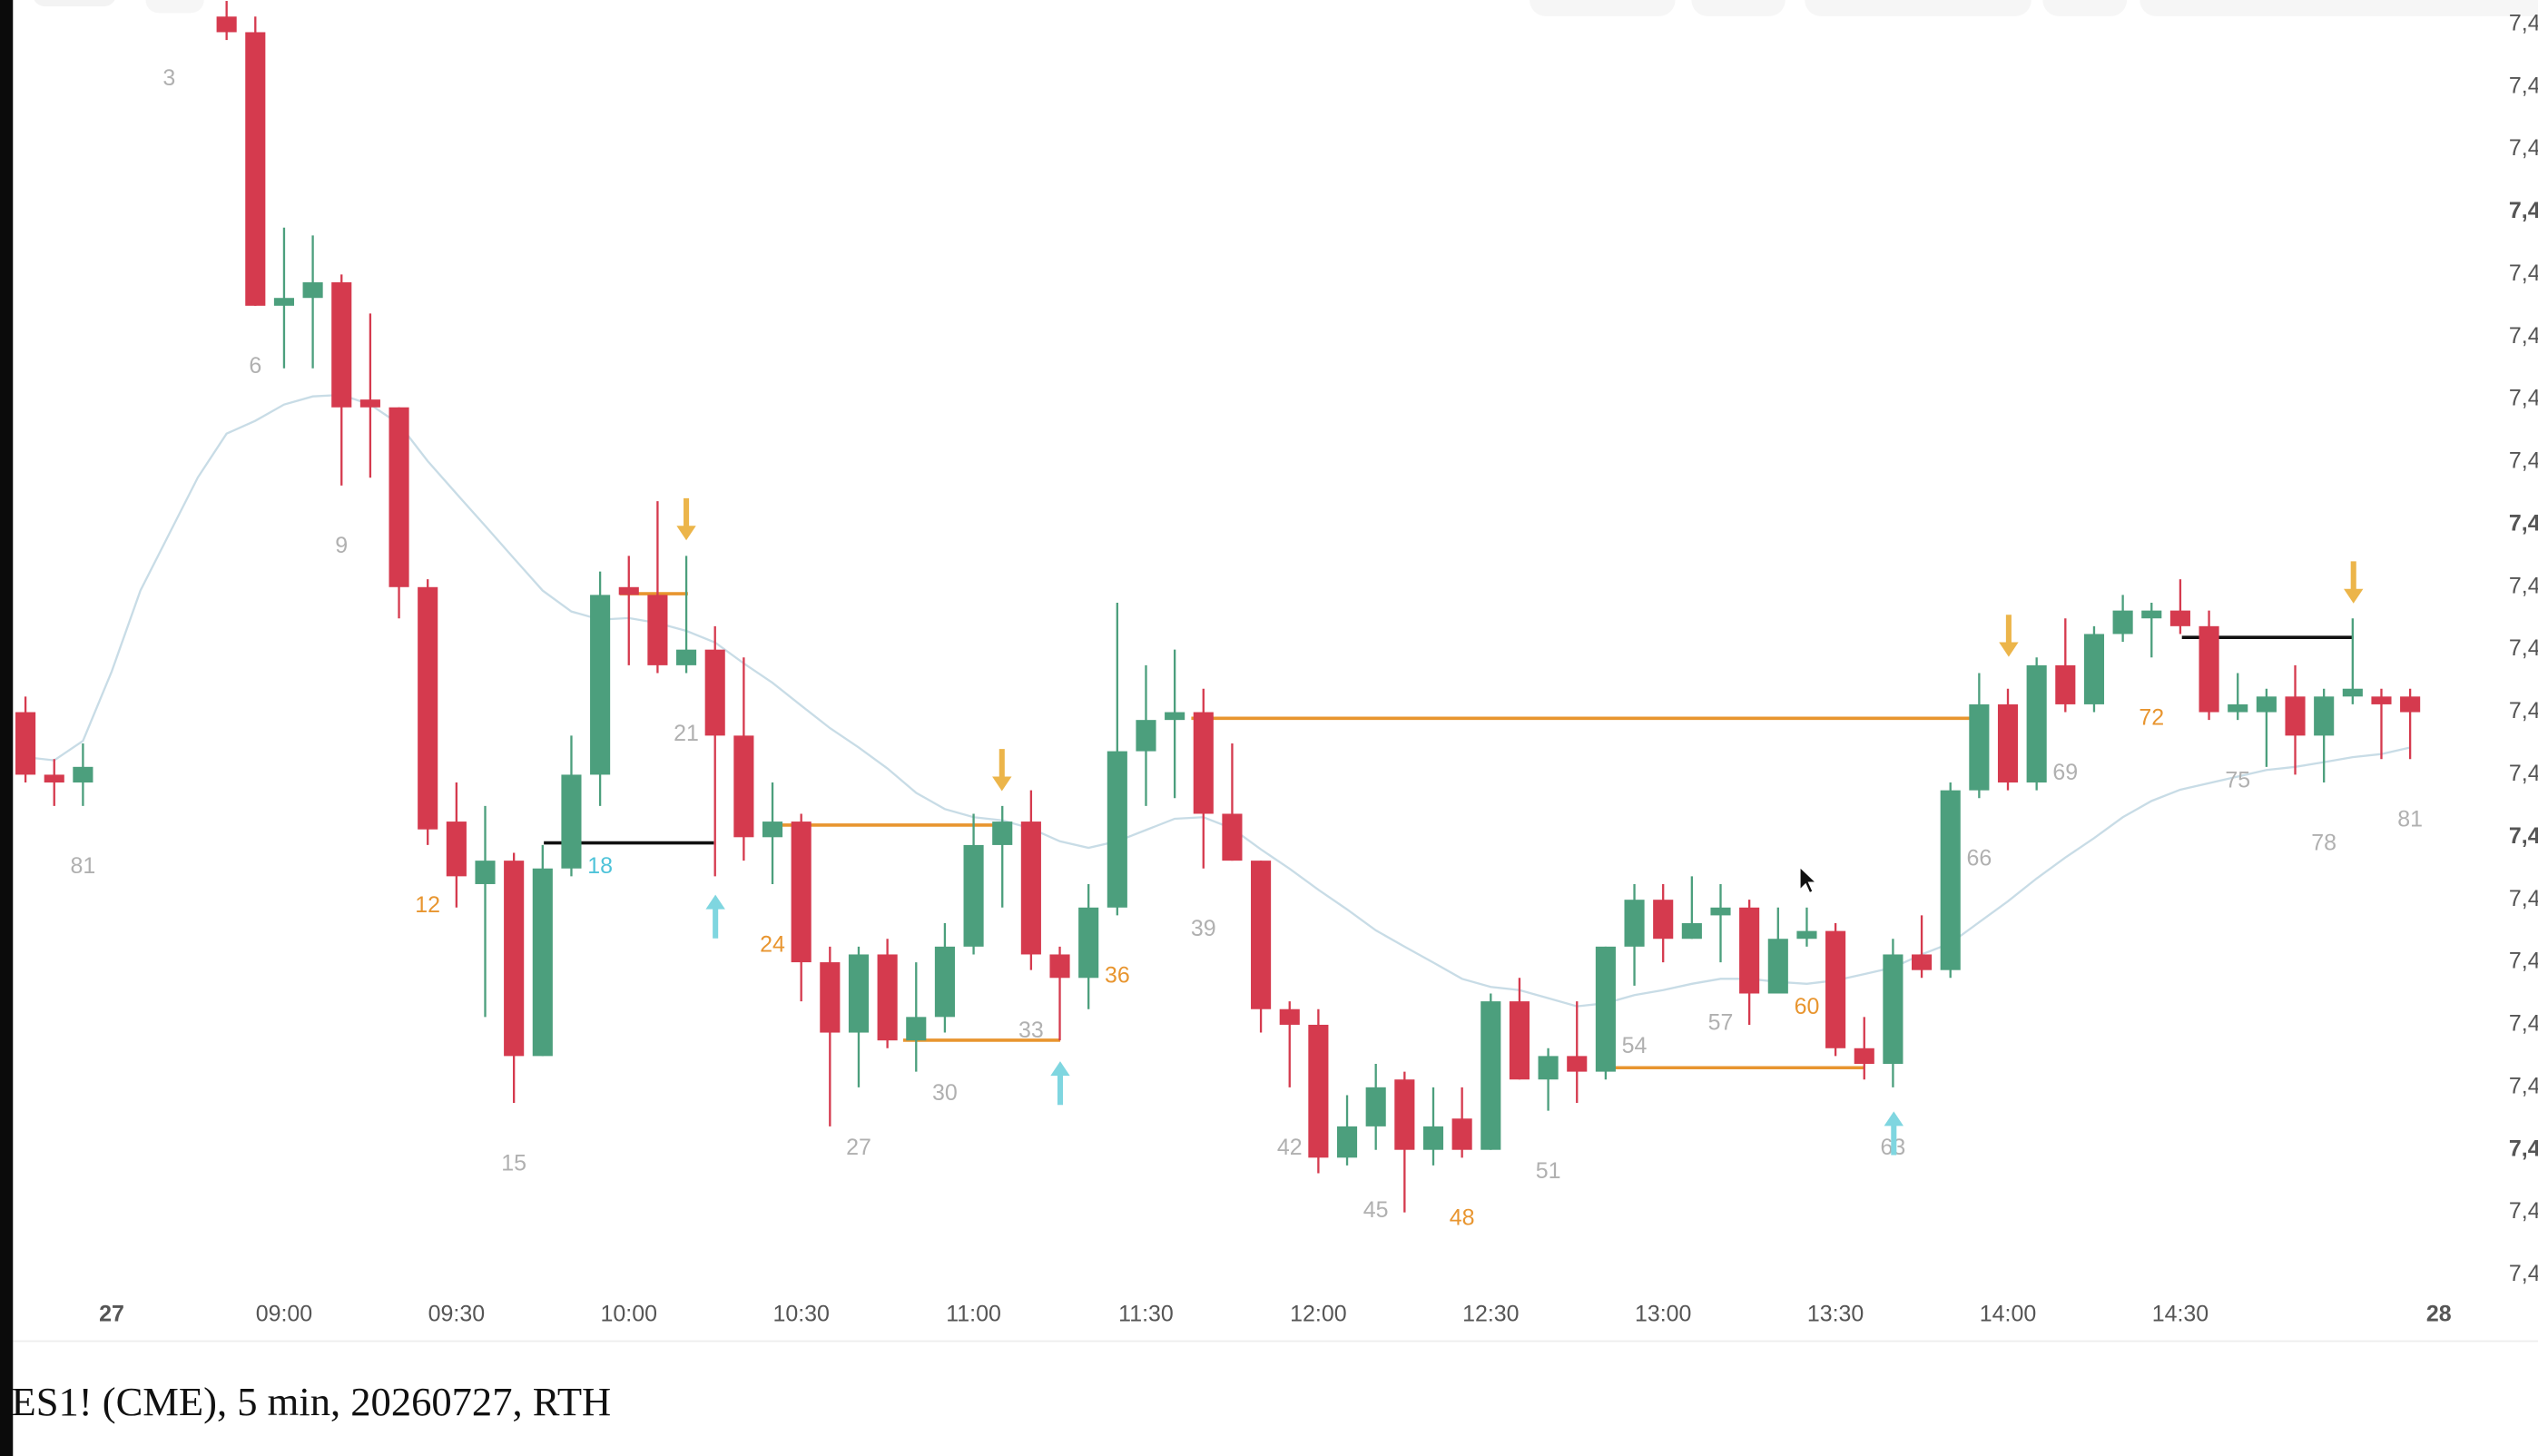 This screenshot has width=2538, height=1456. I want to click on bar-number: 45, so click(1376, 1210).